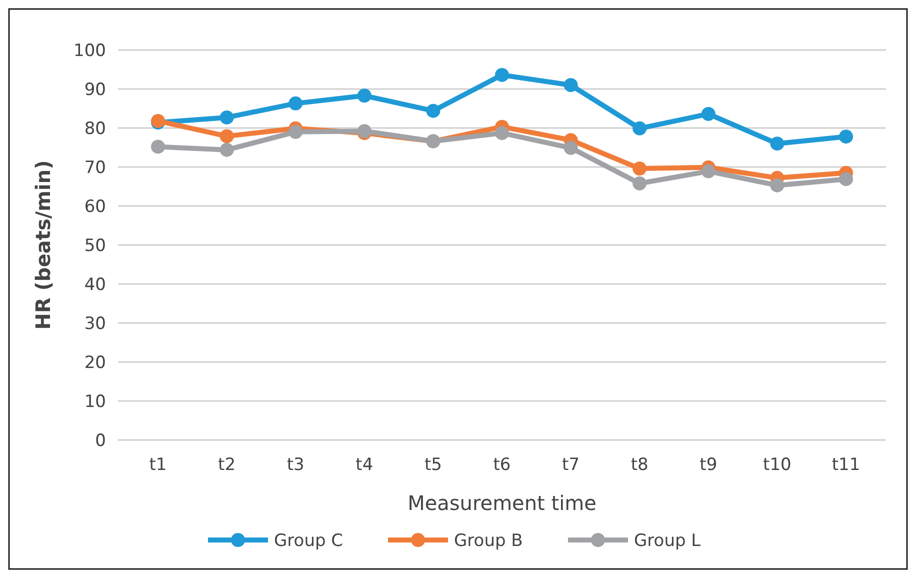 Image resolution: width=912 pixels, height=575 pixels. What do you see at coordinates (365, 465) in the screenshot?
I see `x-tick-label: t4` at bounding box center [365, 465].